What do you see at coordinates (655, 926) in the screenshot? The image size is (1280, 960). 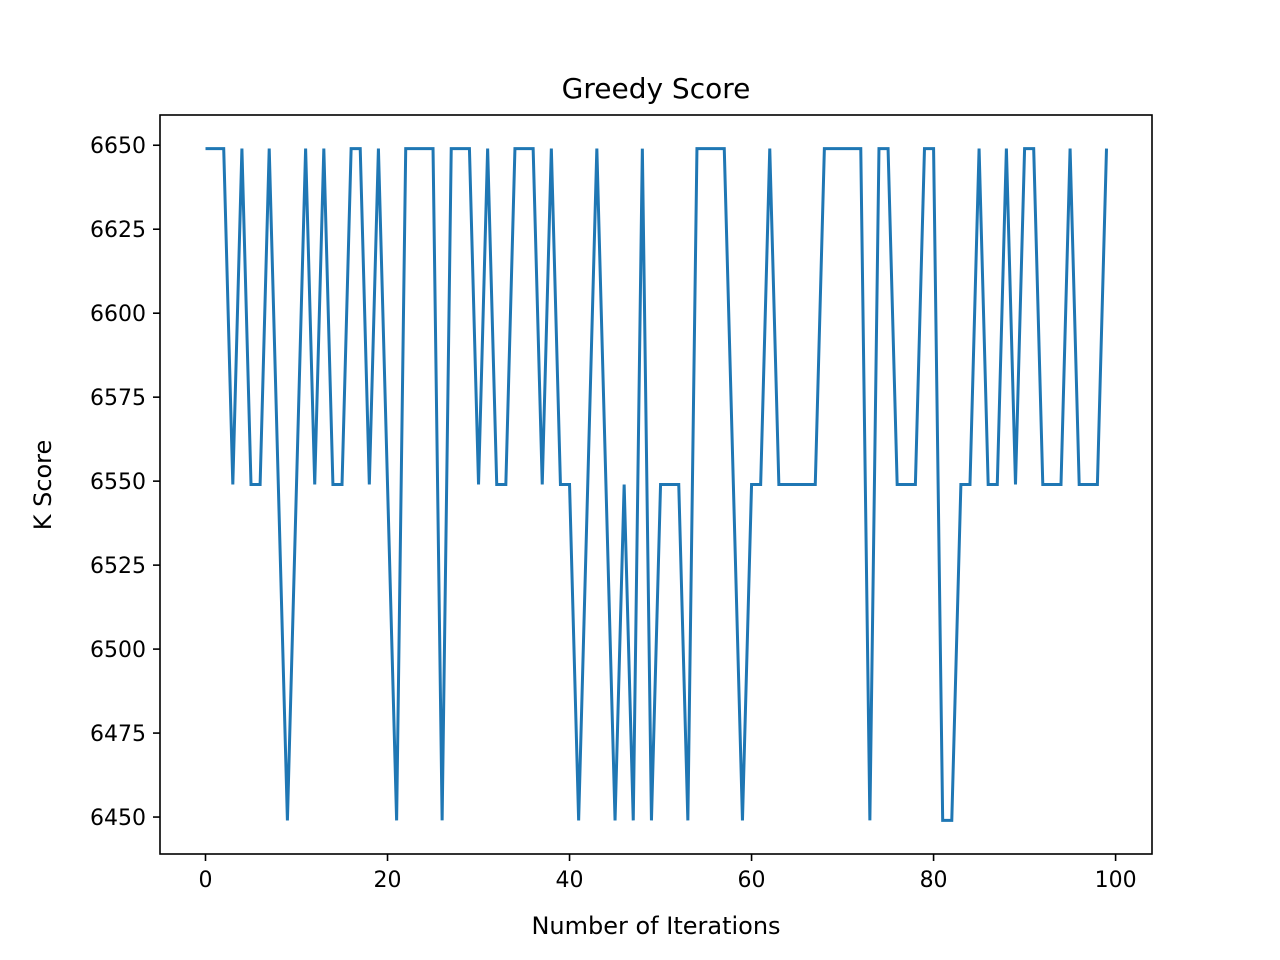 I see `x-axis-label: Number of Iterations` at bounding box center [655, 926].